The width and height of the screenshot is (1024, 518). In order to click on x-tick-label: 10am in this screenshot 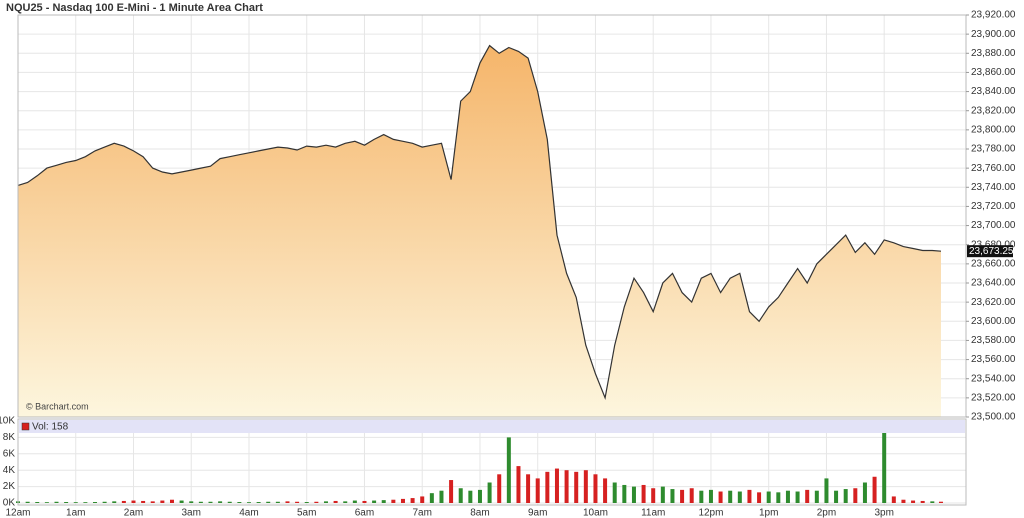, I will do `click(595, 513)`.